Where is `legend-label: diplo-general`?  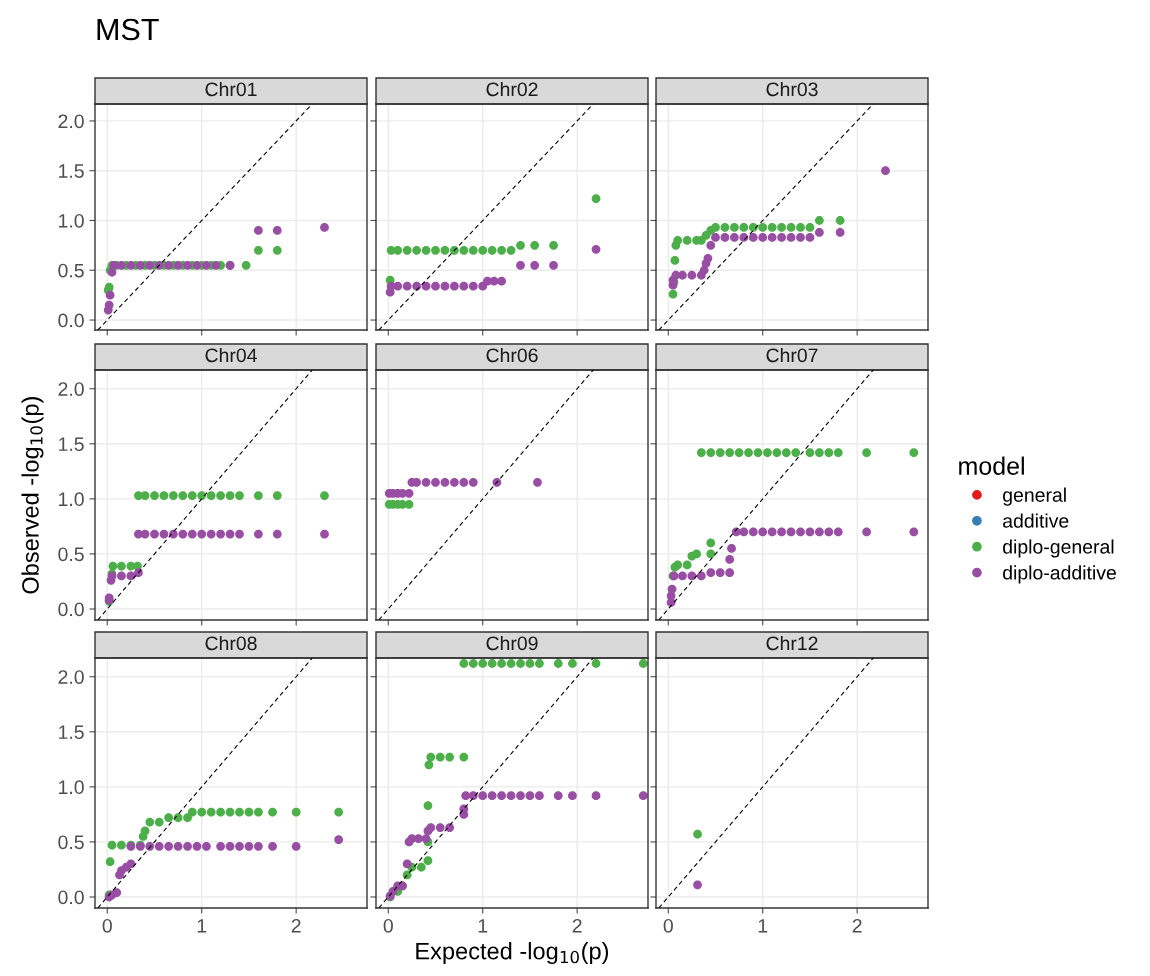 legend-label: diplo-general is located at coordinates (1058, 548).